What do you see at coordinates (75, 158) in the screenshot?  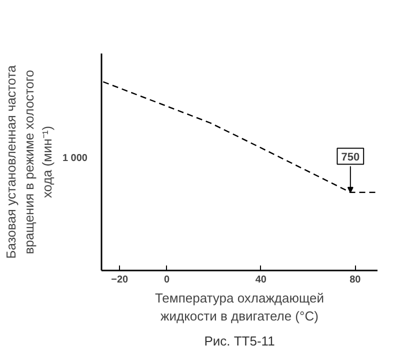 I see `text: 1 000` at bounding box center [75, 158].